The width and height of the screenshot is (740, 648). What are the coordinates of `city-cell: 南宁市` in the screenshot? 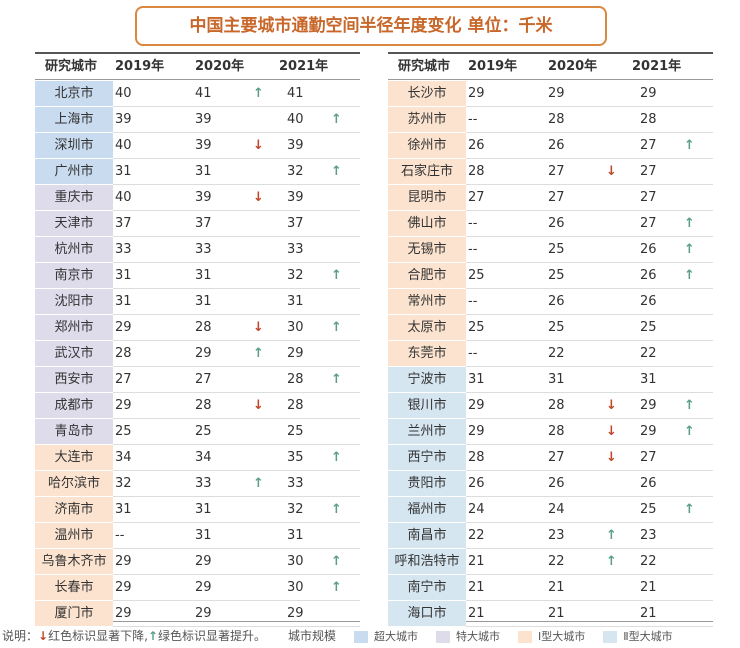 It's located at (427, 587).